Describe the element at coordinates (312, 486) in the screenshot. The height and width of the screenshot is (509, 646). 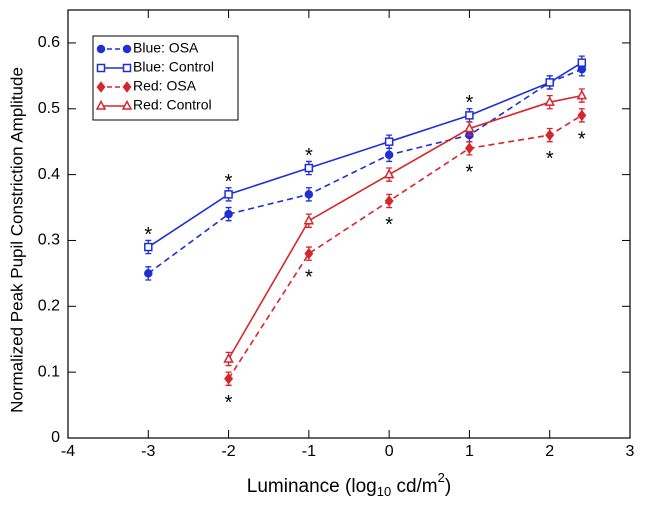
I see `x-label-part: Luminance (log` at that location.